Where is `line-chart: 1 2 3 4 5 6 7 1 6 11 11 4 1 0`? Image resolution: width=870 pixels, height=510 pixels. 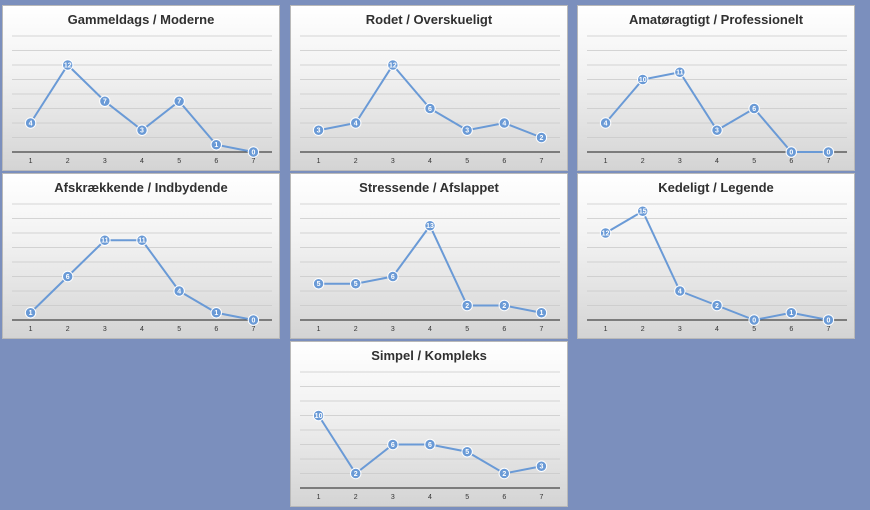 line-chart: 1 2 3 4 5 6 7 1 6 11 11 4 1 0 is located at coordinates (142, 268).